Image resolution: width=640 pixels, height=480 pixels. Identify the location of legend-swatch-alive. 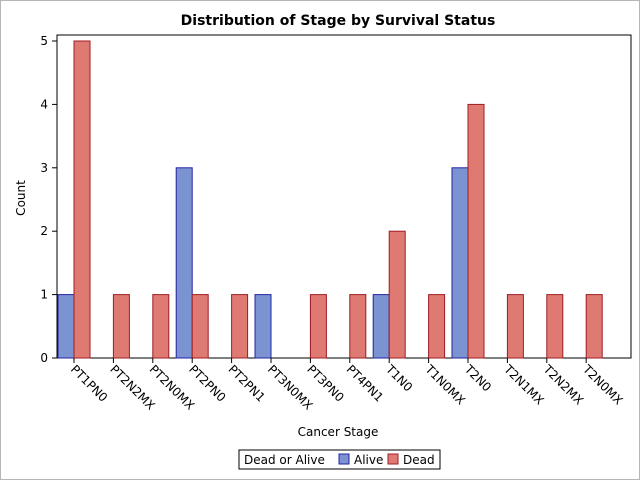
(344, 459).